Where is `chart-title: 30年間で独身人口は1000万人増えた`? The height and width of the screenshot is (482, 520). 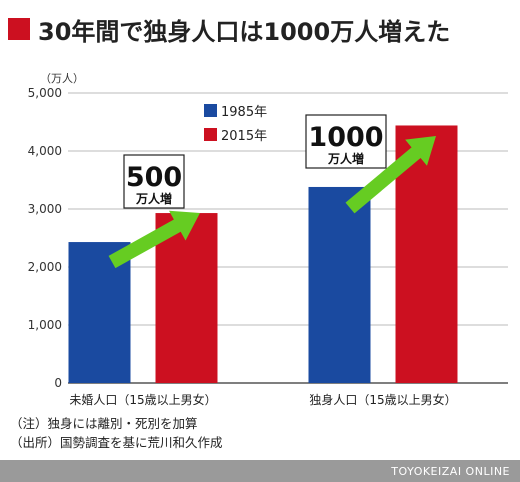 chart-title: 30年間で独身人口は1000万人増えた is located at coordinates (244, 31).